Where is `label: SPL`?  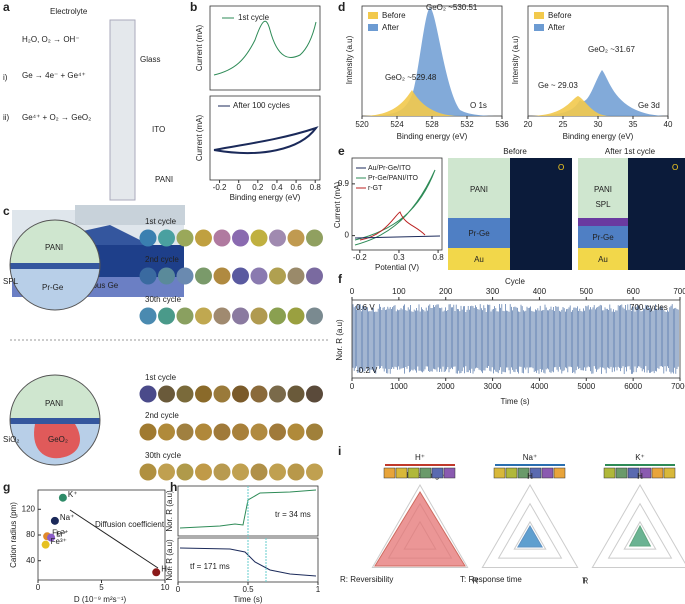
label: SPL is located at coordinates (11, 281).